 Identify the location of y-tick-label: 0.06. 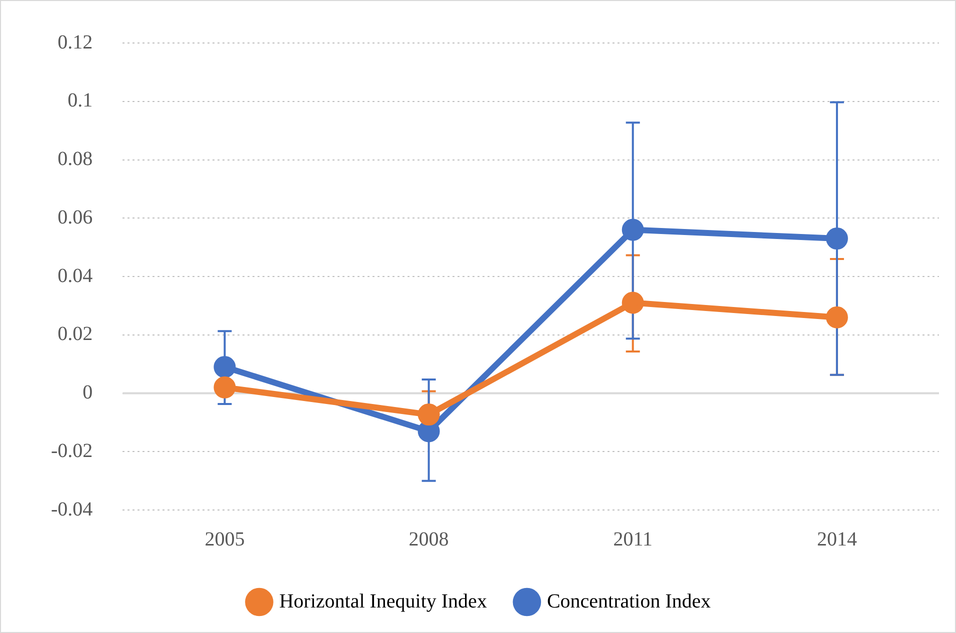
(75, 217).